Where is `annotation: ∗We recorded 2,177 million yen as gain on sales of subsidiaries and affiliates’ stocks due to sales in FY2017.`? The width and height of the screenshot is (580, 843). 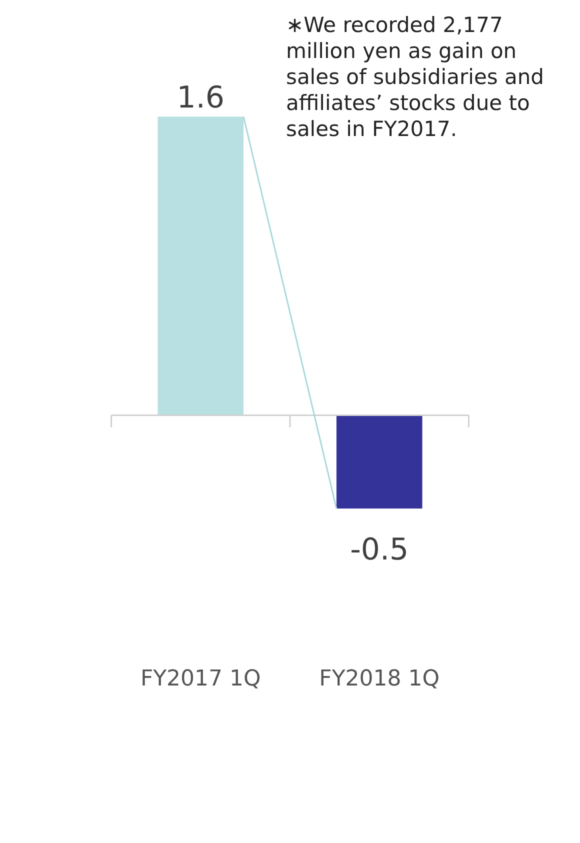
annotation: ∗We recorded 2,177 million yen as gain on sales of subsidiaries and affiliates’ stocks due to sales in FY2017. is located at coordinates (415, 77).